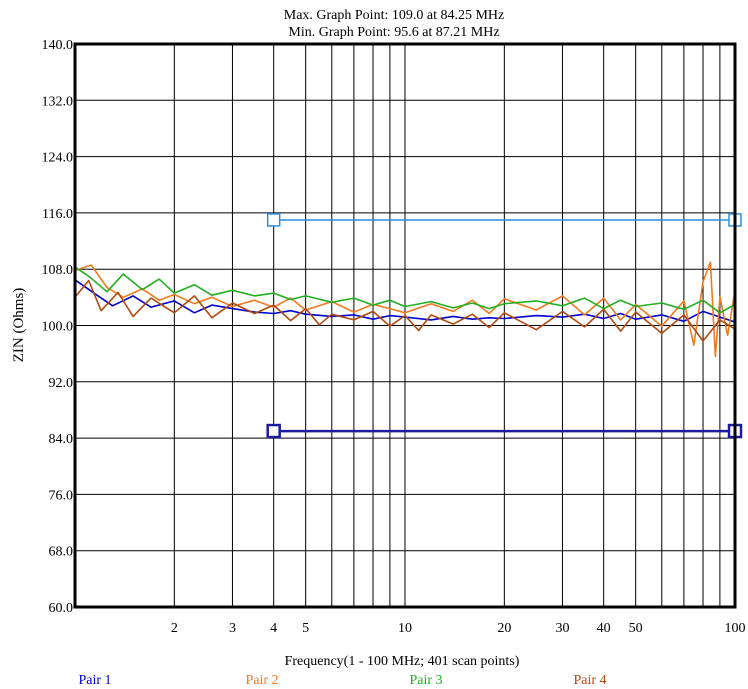 The image size is (748, 689). What do you see at coordinates (402, 661) in the screenshot?
I see `x-axis-label: Frequency(1 - 100 MHz; 401 scan points)` at bounding box center [402, 661].